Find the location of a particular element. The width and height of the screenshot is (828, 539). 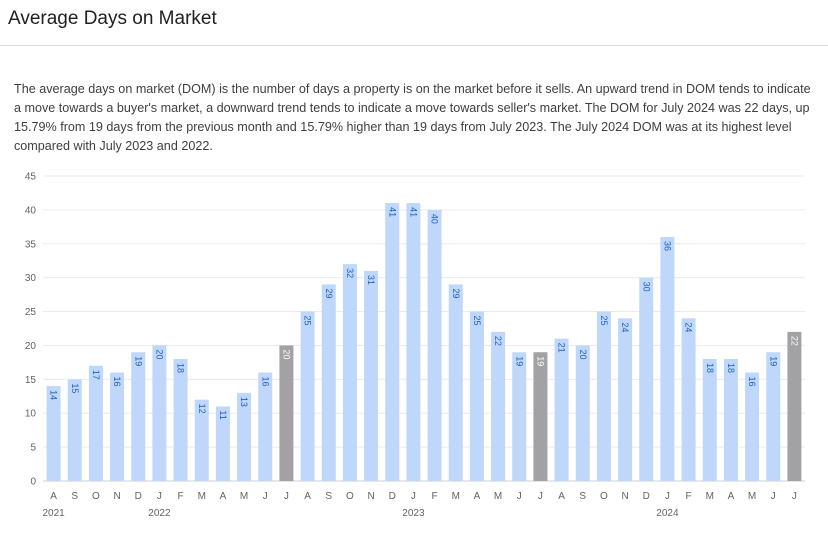

data-label: 17 is located at coordinates (96, 375).